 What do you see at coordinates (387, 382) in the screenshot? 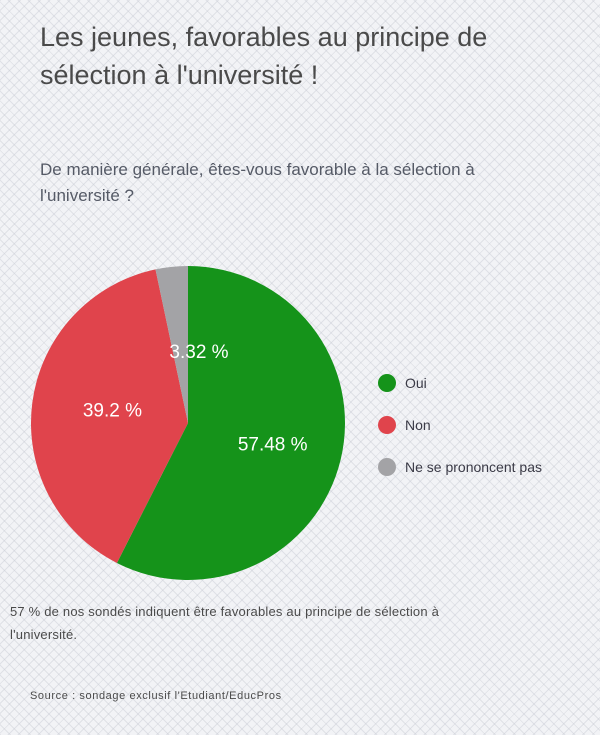
I see `legend-swatch-oui` at bounding box center [387, 382].